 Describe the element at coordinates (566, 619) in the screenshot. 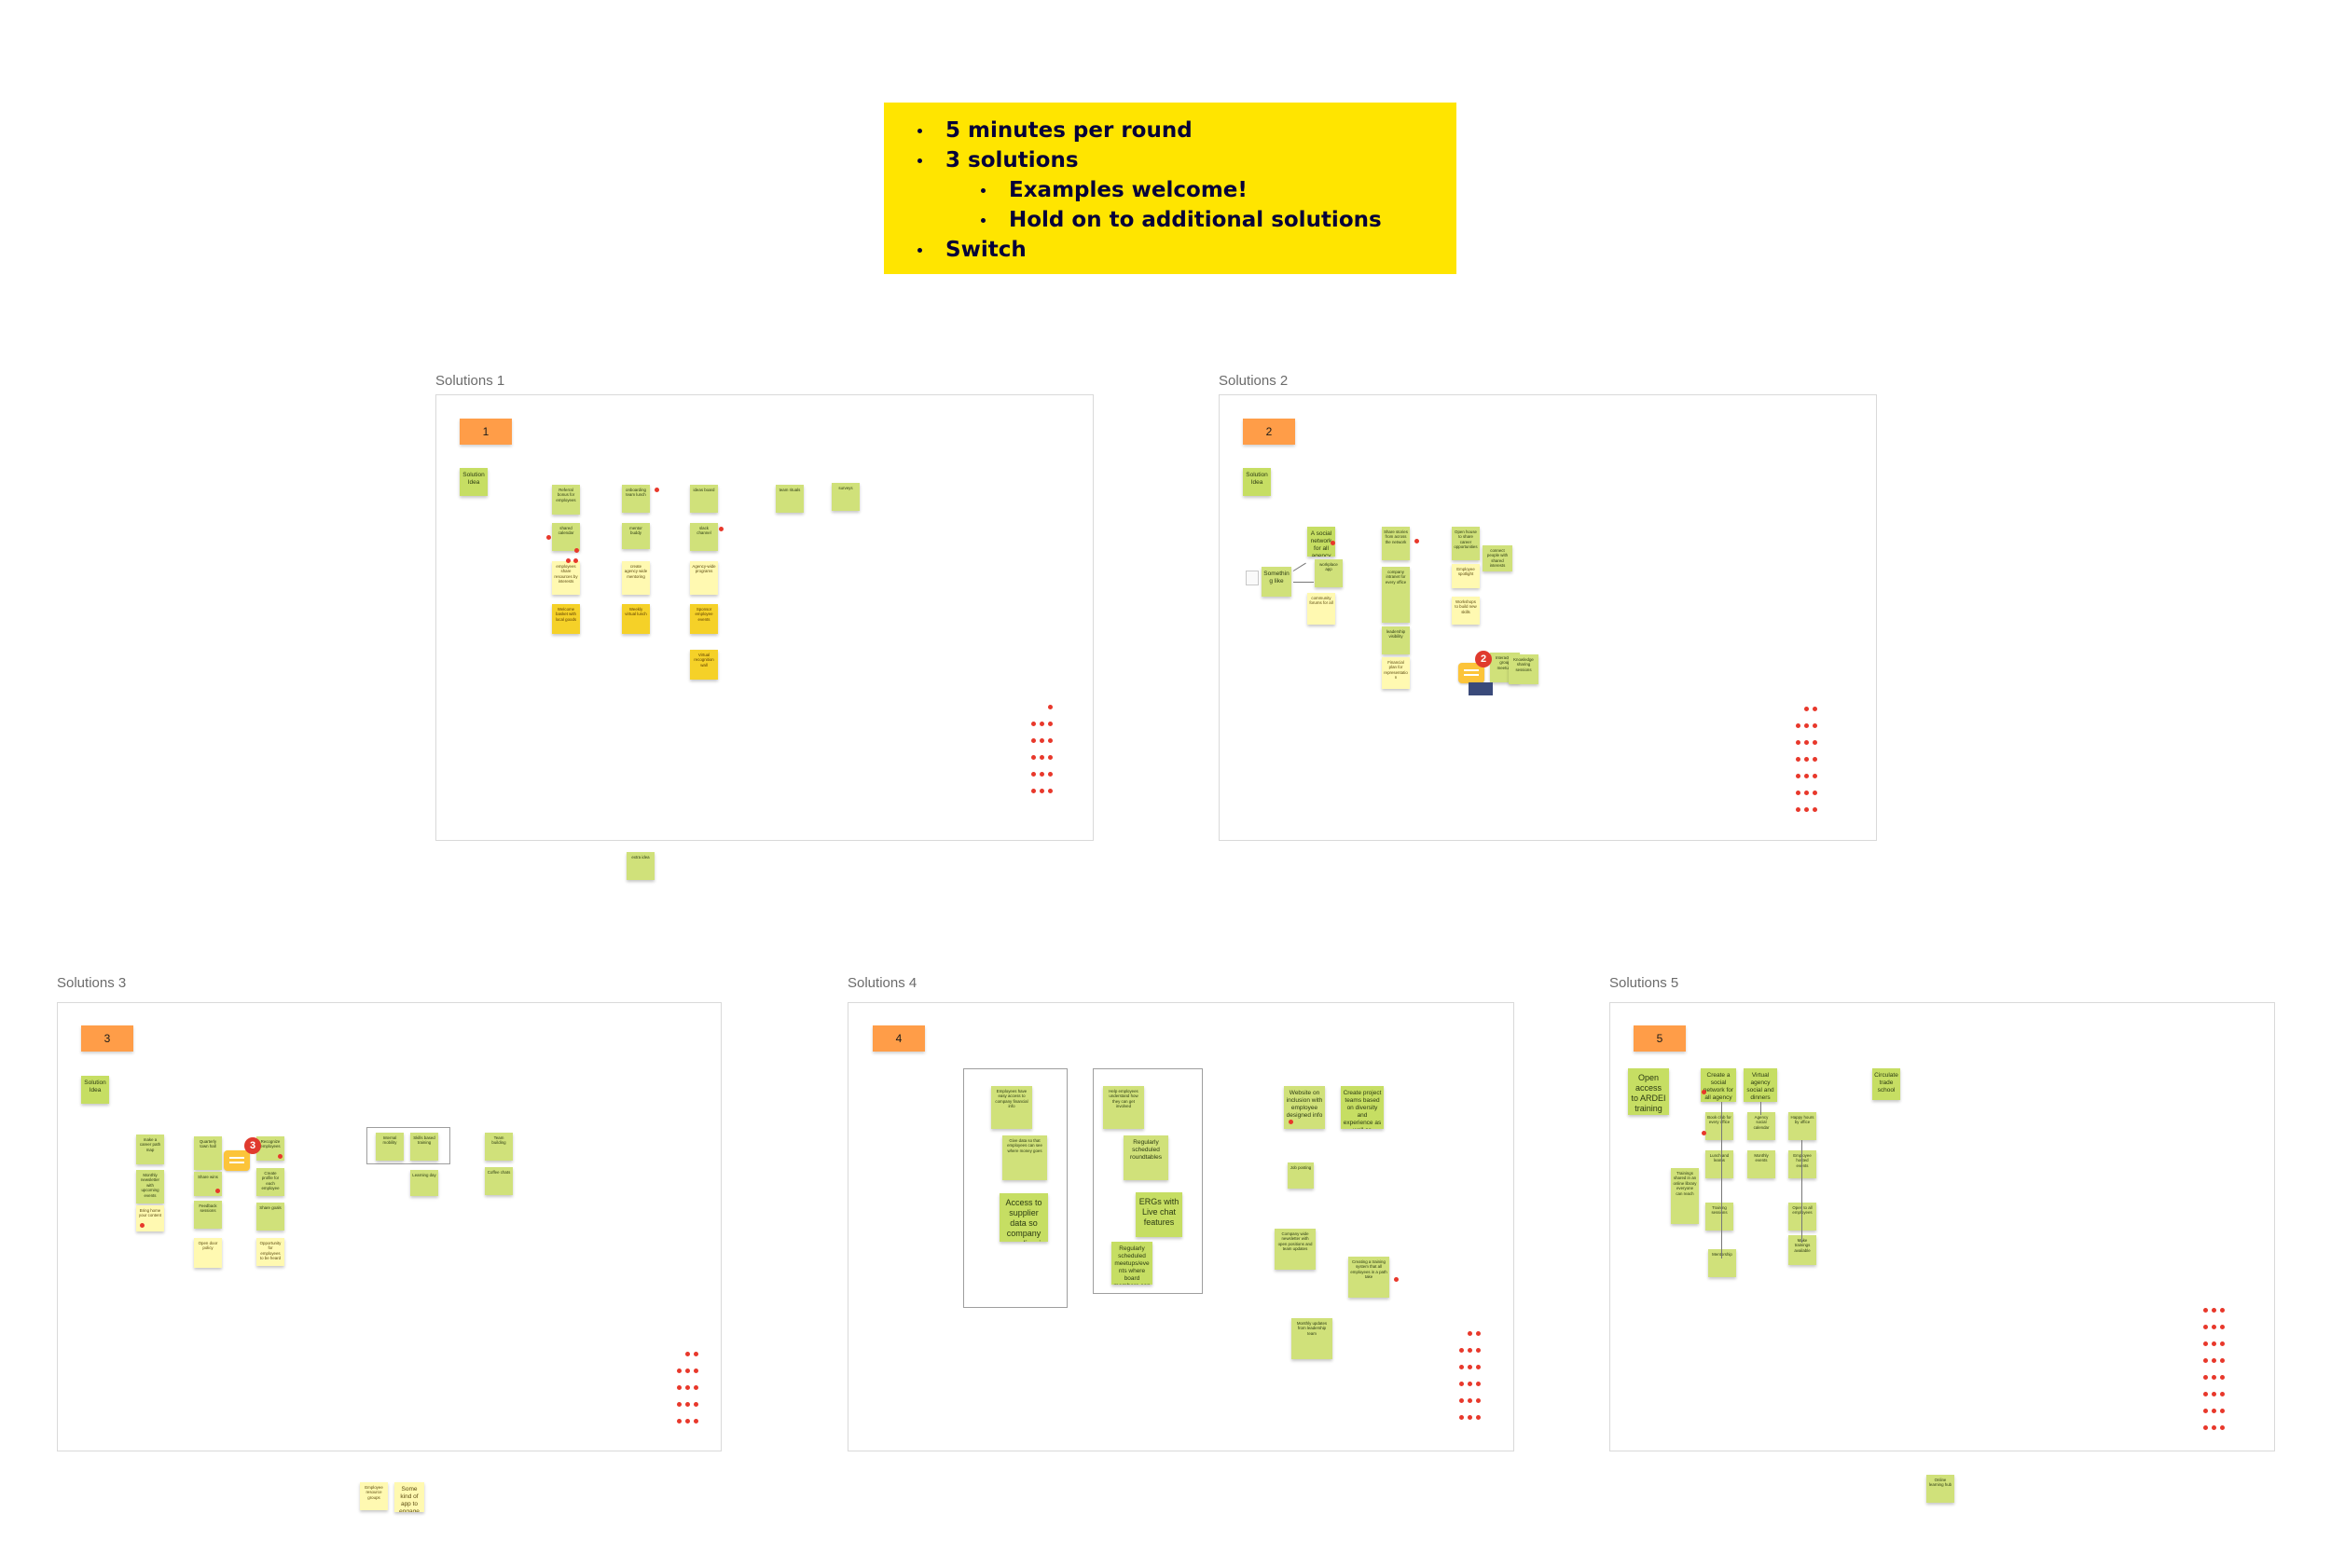

I see `sticky-note: Welcome basket with local goods` at that location.